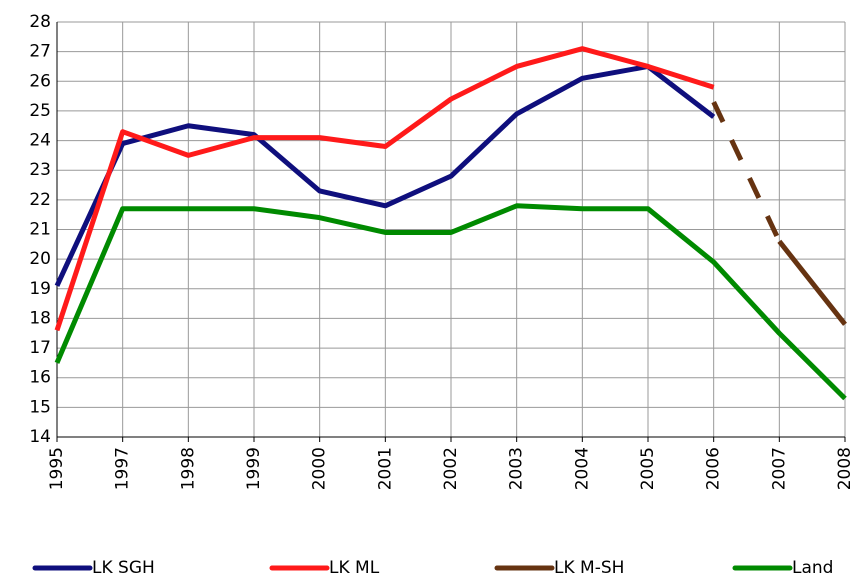 The width and height of the screenshot is (854, 587). Describe the element at coordinates (812, 568) in the screenshot. I see `legend-label: Land` at that location.